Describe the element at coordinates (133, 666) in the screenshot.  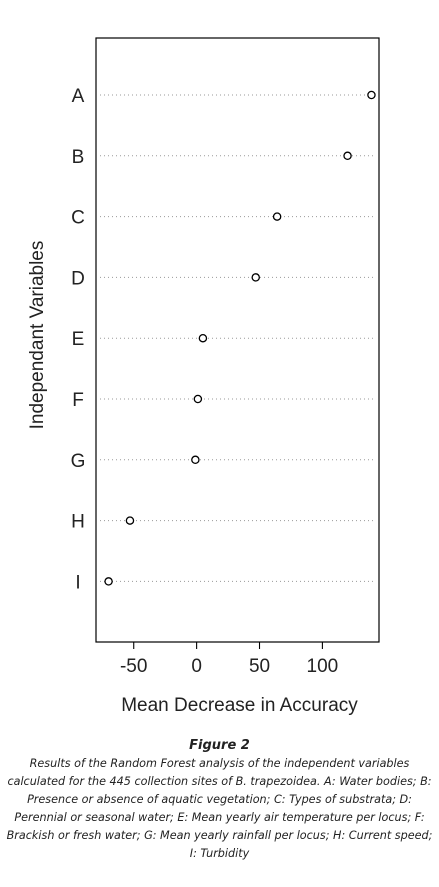
I see `x-tick-label-neg50: -50` at that location.